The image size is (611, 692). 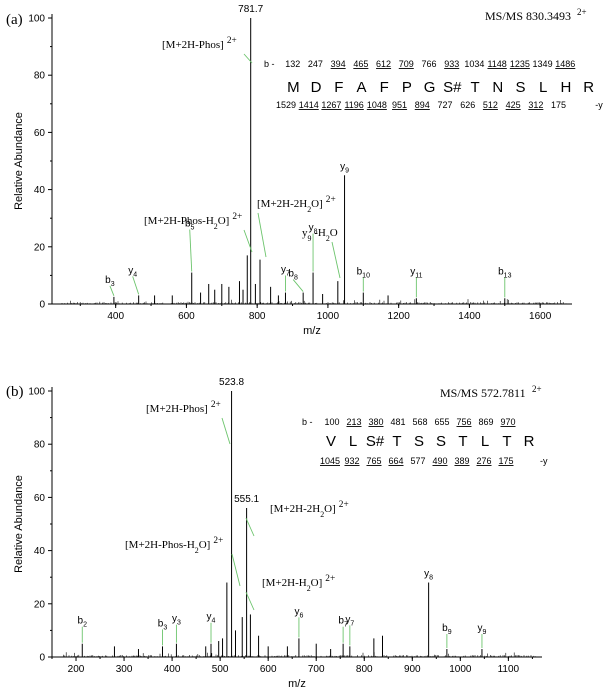 I want to click on peak-mz-label: 555.1, so click(x=246, y=499).